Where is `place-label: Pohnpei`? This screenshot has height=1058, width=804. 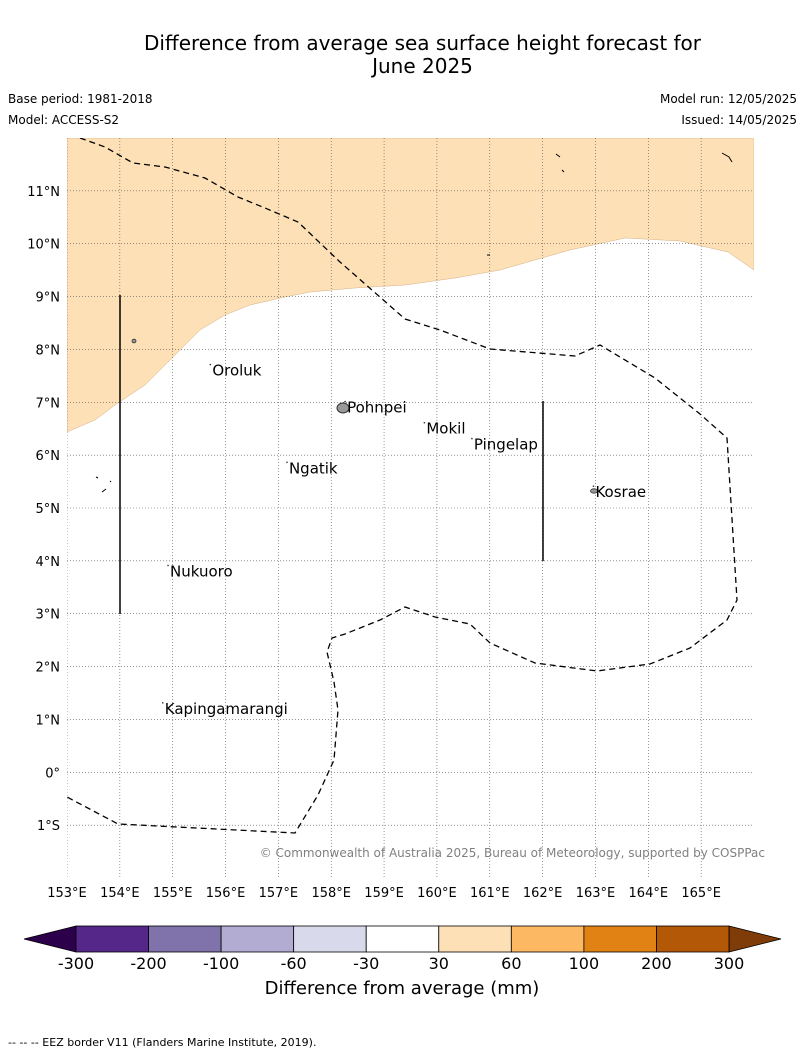
place-label: Pohnpei is located at coordinates (377, 408).